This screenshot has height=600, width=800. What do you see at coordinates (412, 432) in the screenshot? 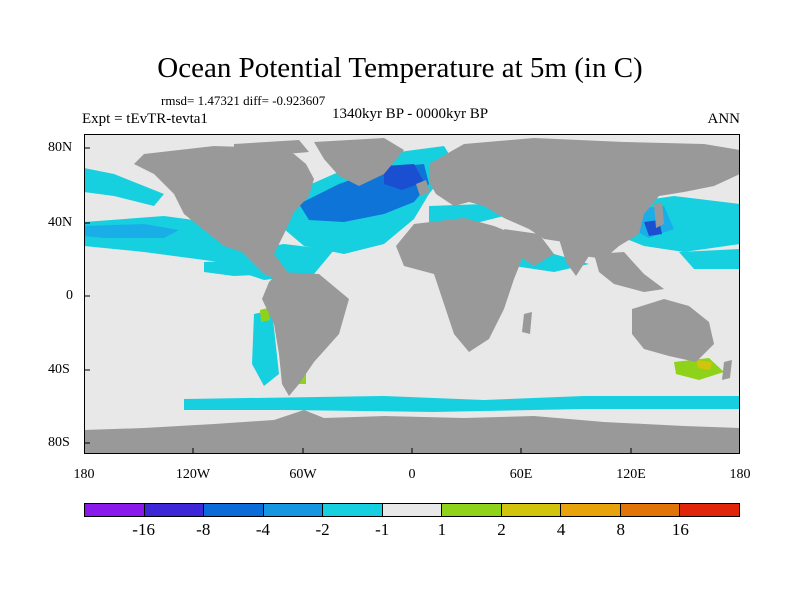
I see `antarctica` at bounding box center [412, 432].